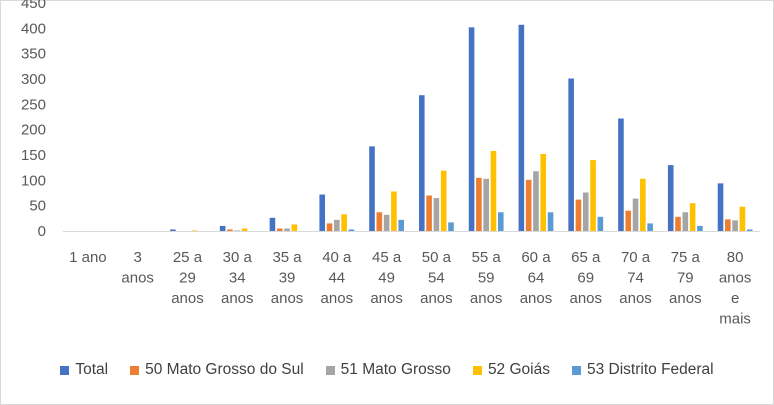 This screenshot has width=774, height=405. I want to click on legend-item: 53 Distrito Federal, so click(642, 370).